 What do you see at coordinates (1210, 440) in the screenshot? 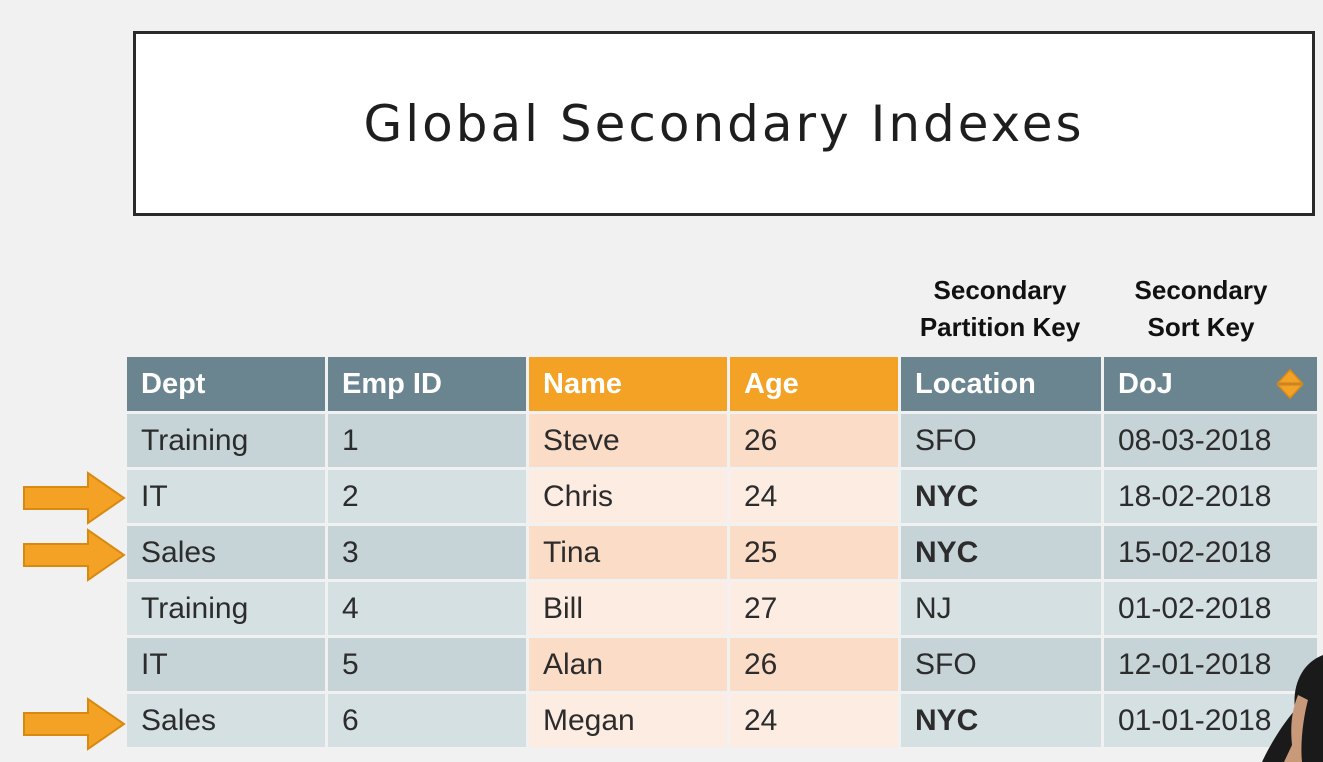
I see `cell-doj: 08-03-2018` at bounding box center [1210, 440].